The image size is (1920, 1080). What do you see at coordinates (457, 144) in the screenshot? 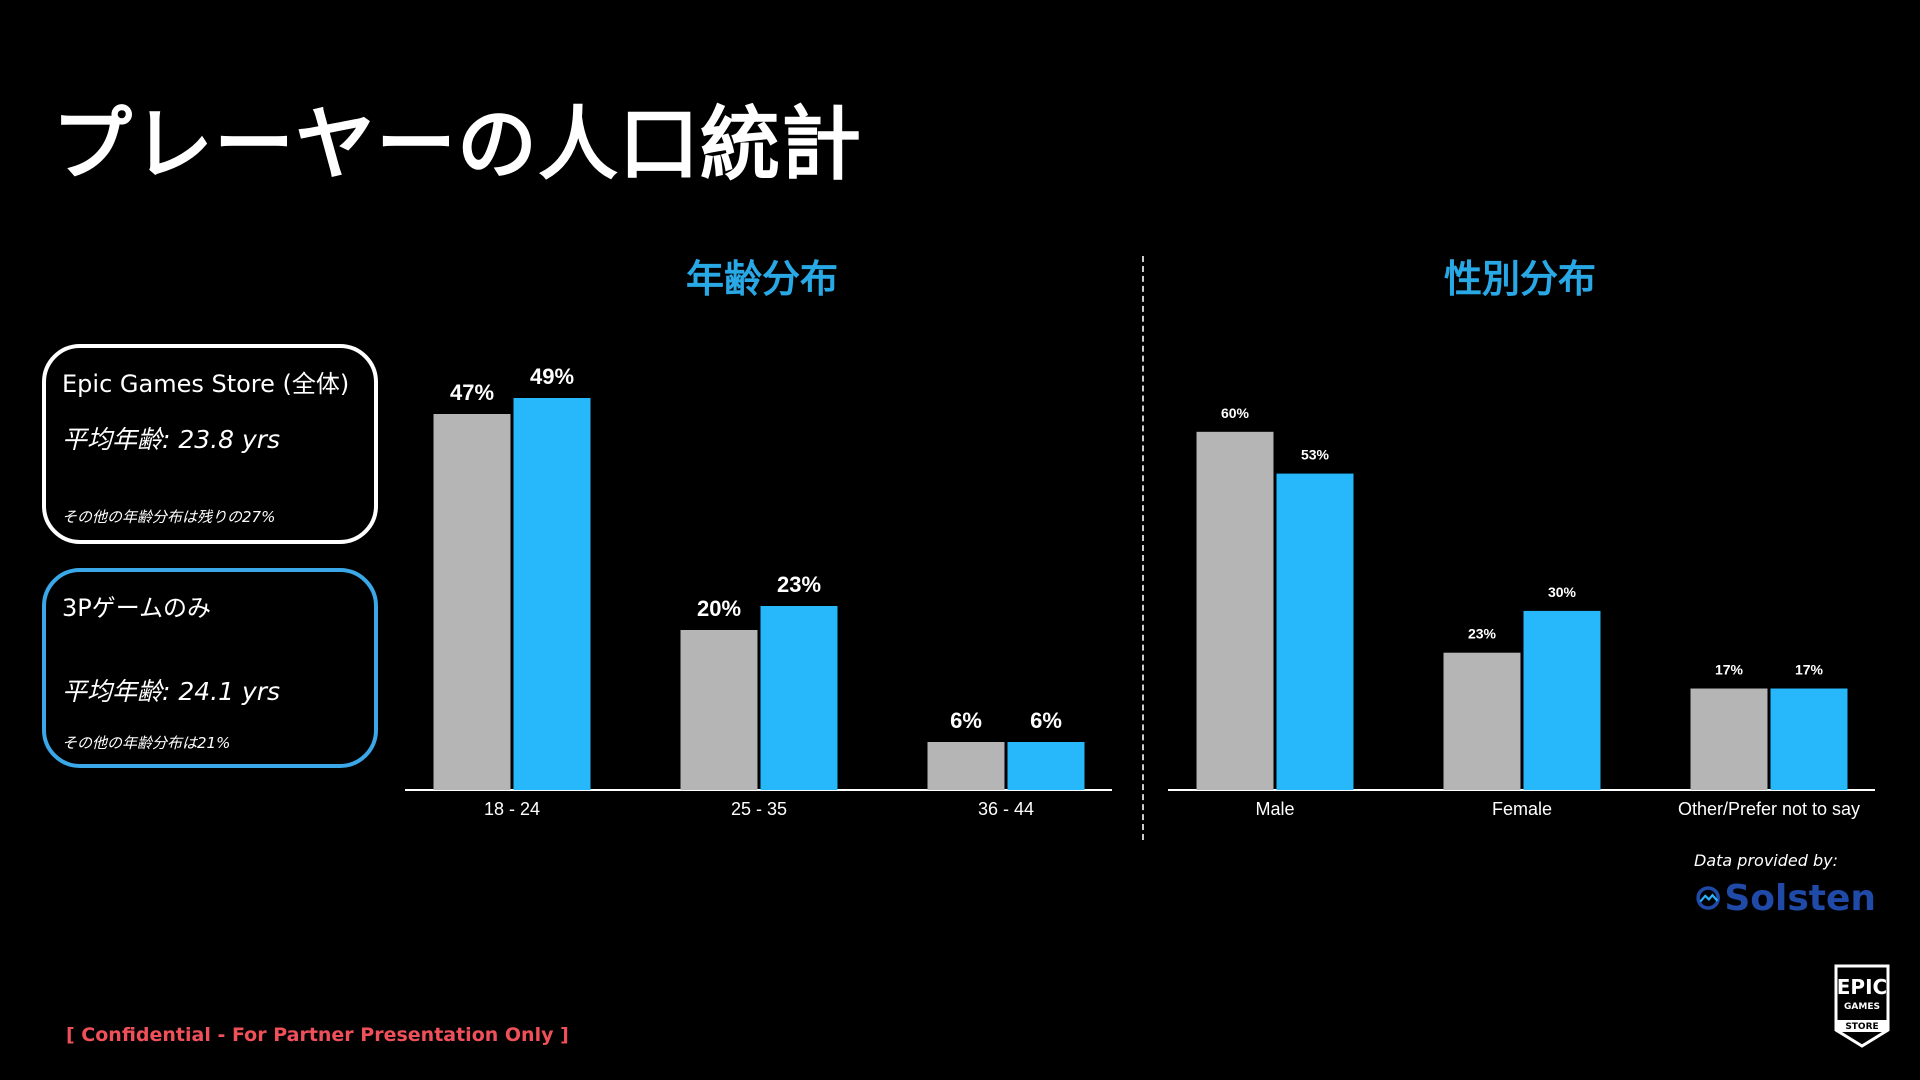
I see `page-title: プレーヤーの人口統計` at bounding box center [457, 144].